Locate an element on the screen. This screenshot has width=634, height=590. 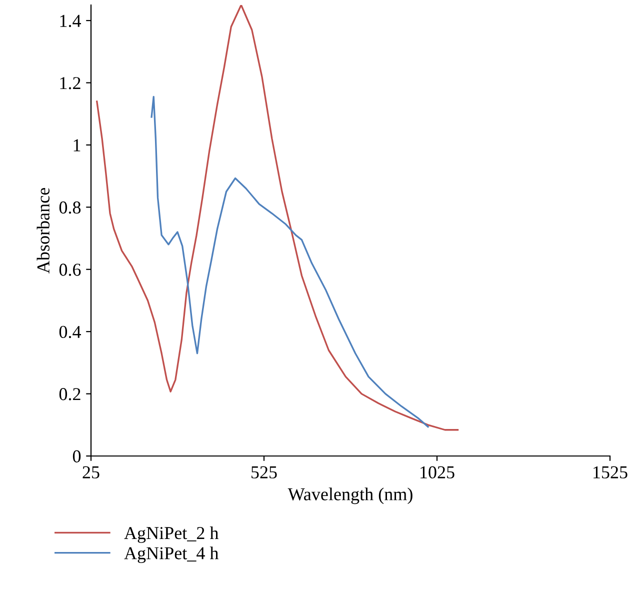
x-tick-label: 525 is located at coordinates (264, 472).